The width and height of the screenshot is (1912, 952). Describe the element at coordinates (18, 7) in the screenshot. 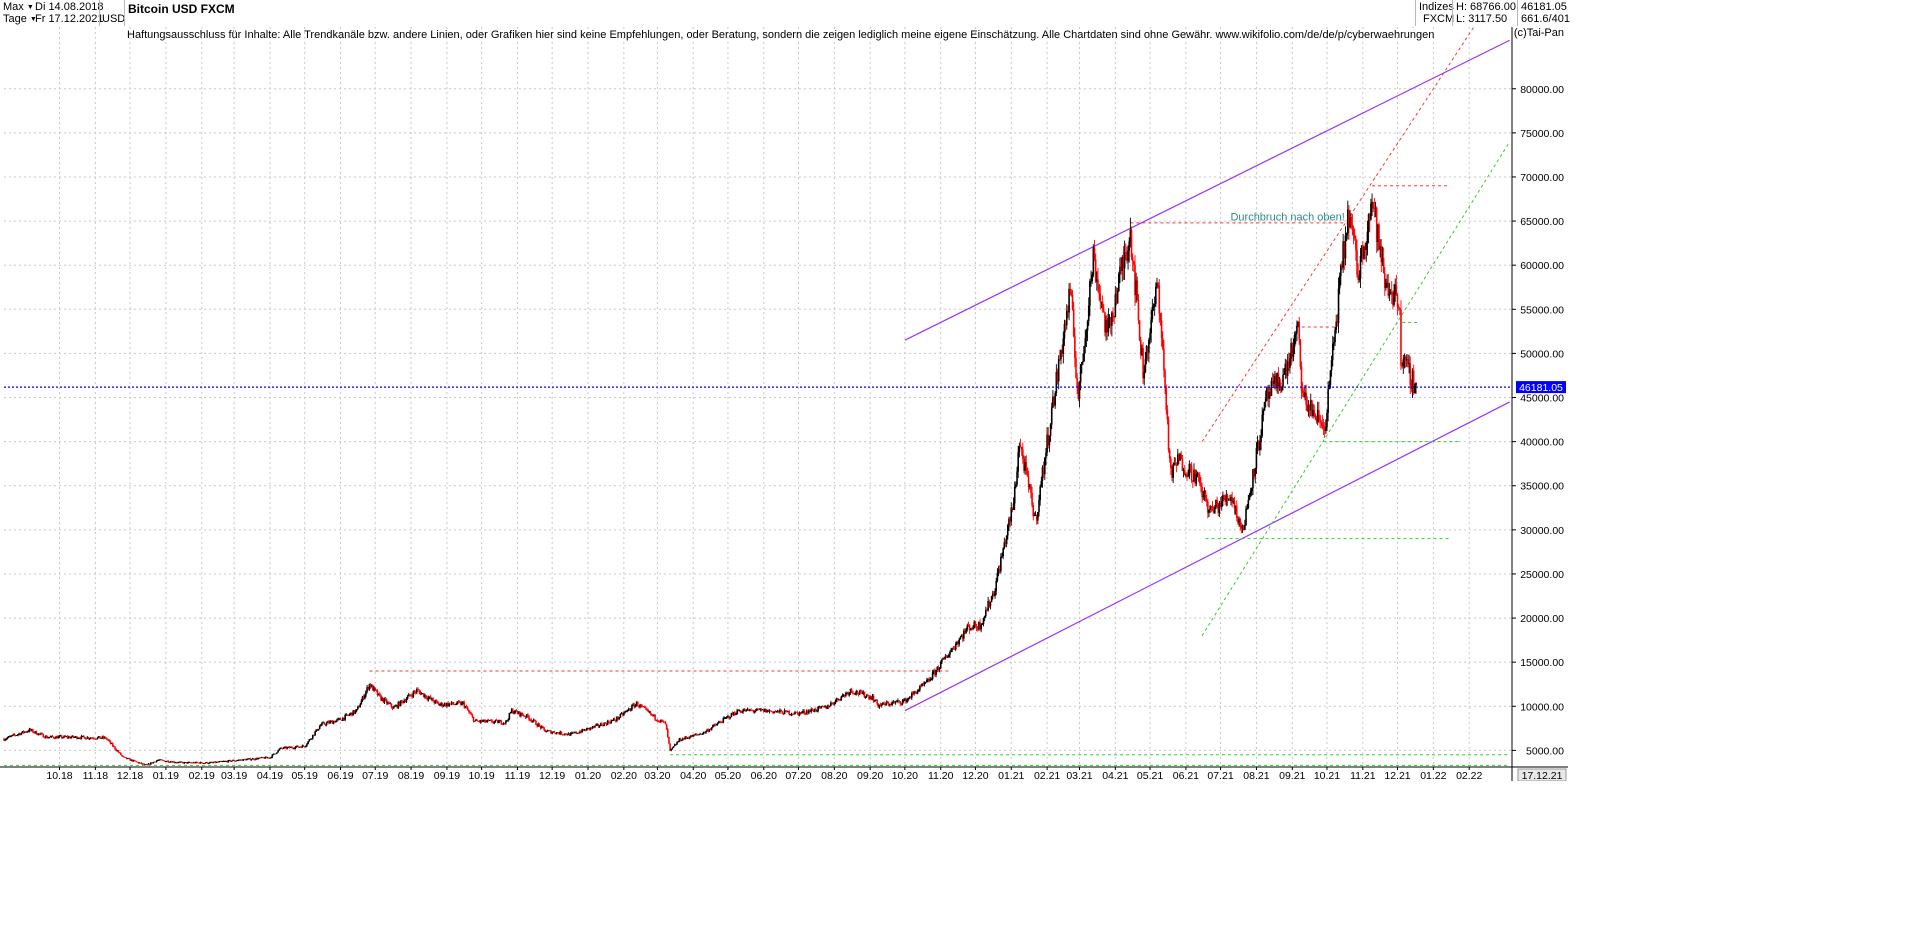

I see `range-selector: Max ▼` at that location.